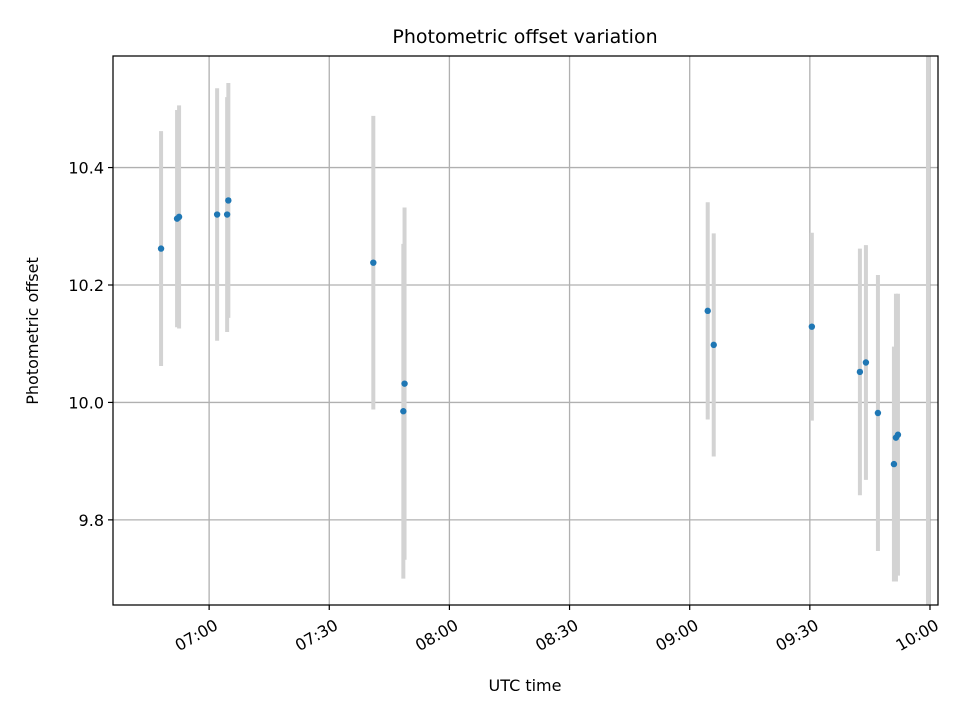  Describe the element at coordinates (86, 285) in the screenshot. I see `y-tick-label: 10.2` at that location.